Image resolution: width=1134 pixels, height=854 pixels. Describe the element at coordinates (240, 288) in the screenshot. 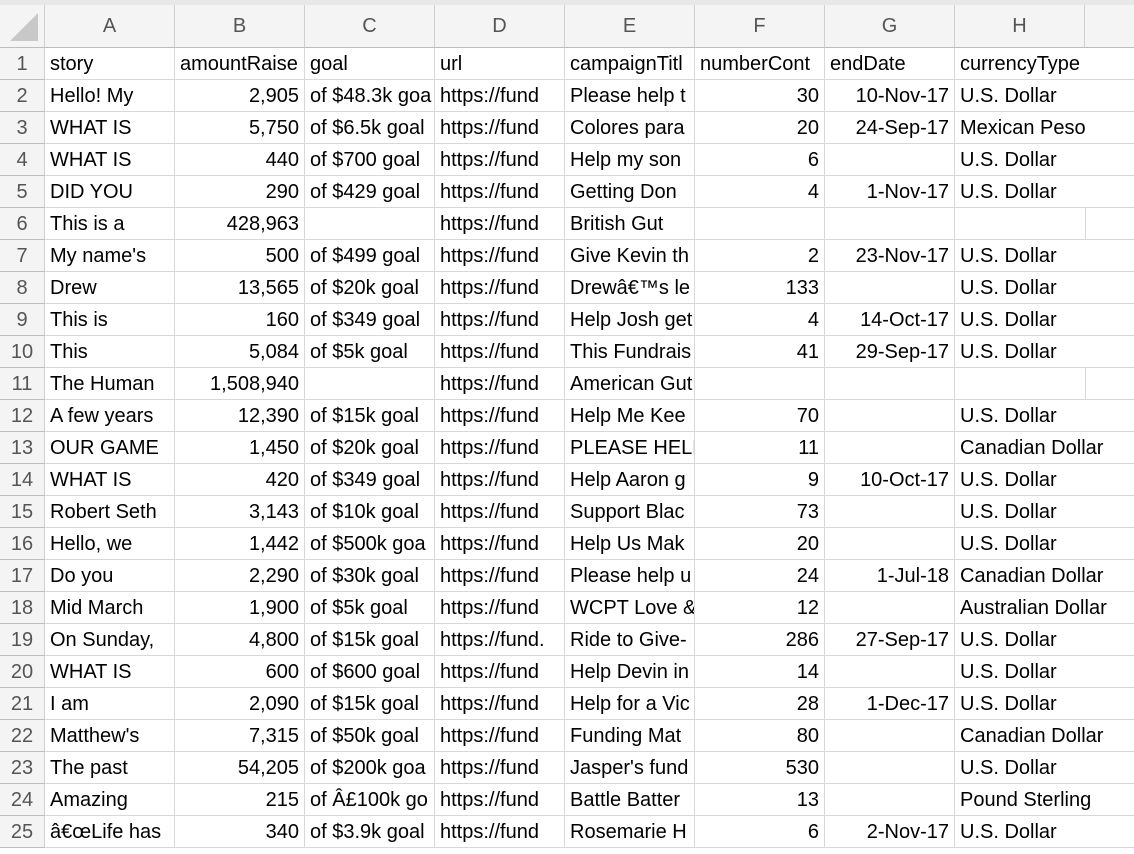

I see `cell: 13,565` at that location.